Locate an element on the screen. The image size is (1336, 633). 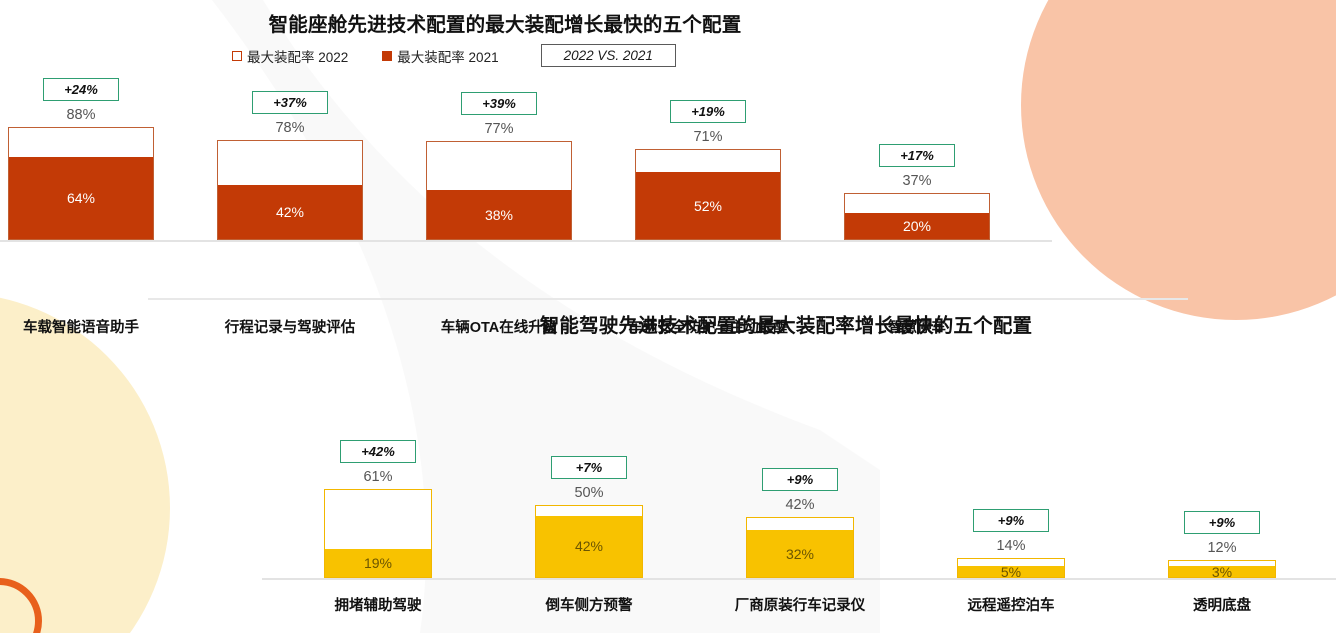
bar-2022: 38% is located at coordinates (499, 190).